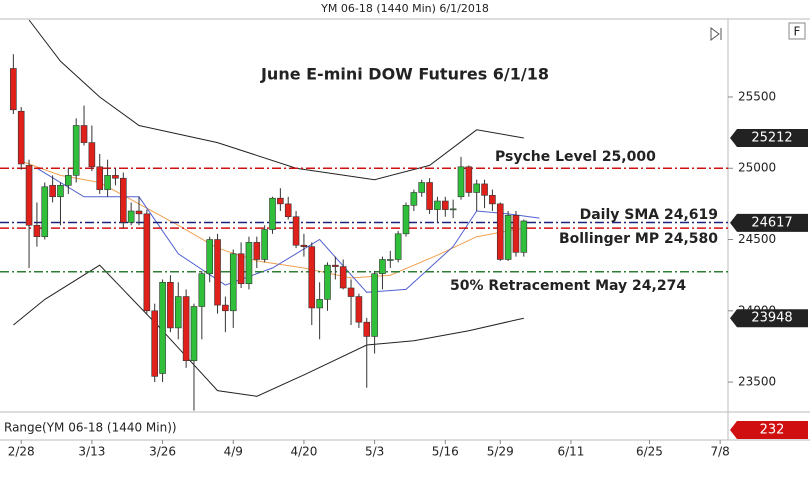 The image size is (810, 500). Describe the element at coordinates (21, 452) in the screenshot. I see `x-tick-label: 2/28` at that location.